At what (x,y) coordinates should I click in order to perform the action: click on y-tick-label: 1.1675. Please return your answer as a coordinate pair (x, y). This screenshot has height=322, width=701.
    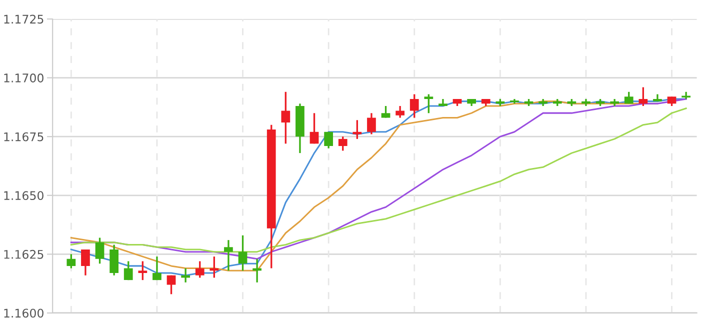
    Looking at the image, I should click on (24, 137).